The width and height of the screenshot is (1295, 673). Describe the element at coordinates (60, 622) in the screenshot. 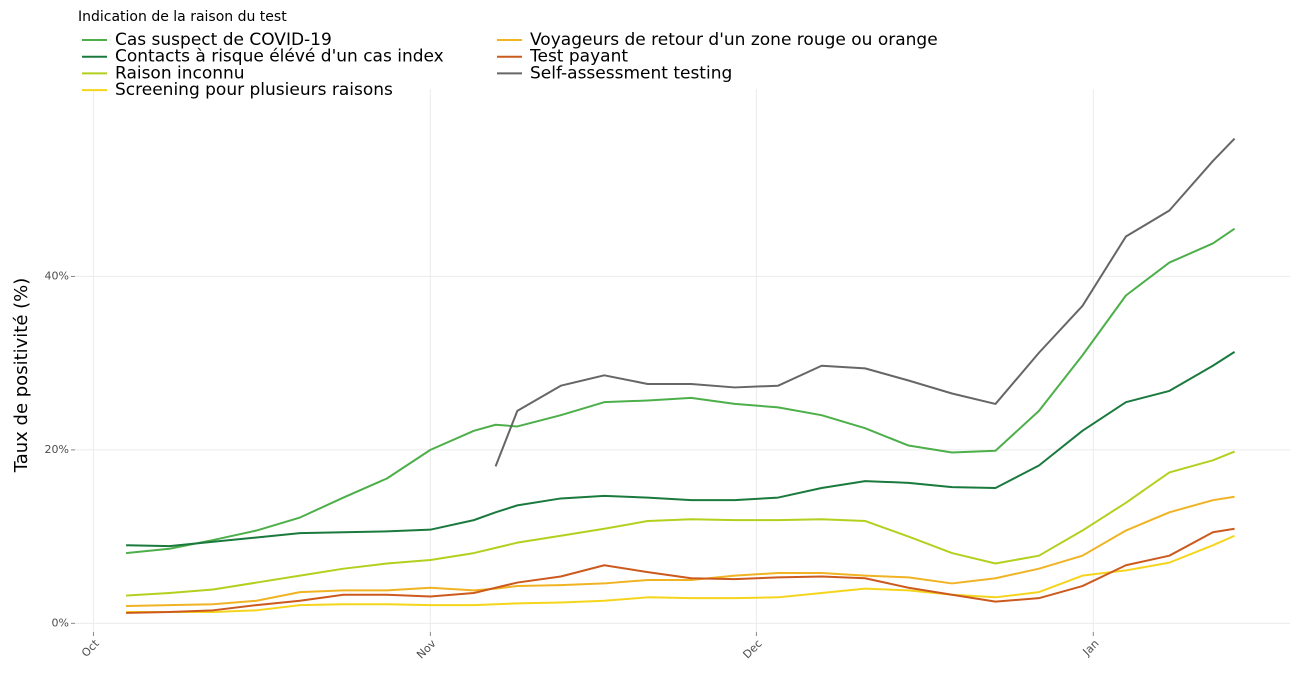

I see `y-tick-label: 0%` at that location.